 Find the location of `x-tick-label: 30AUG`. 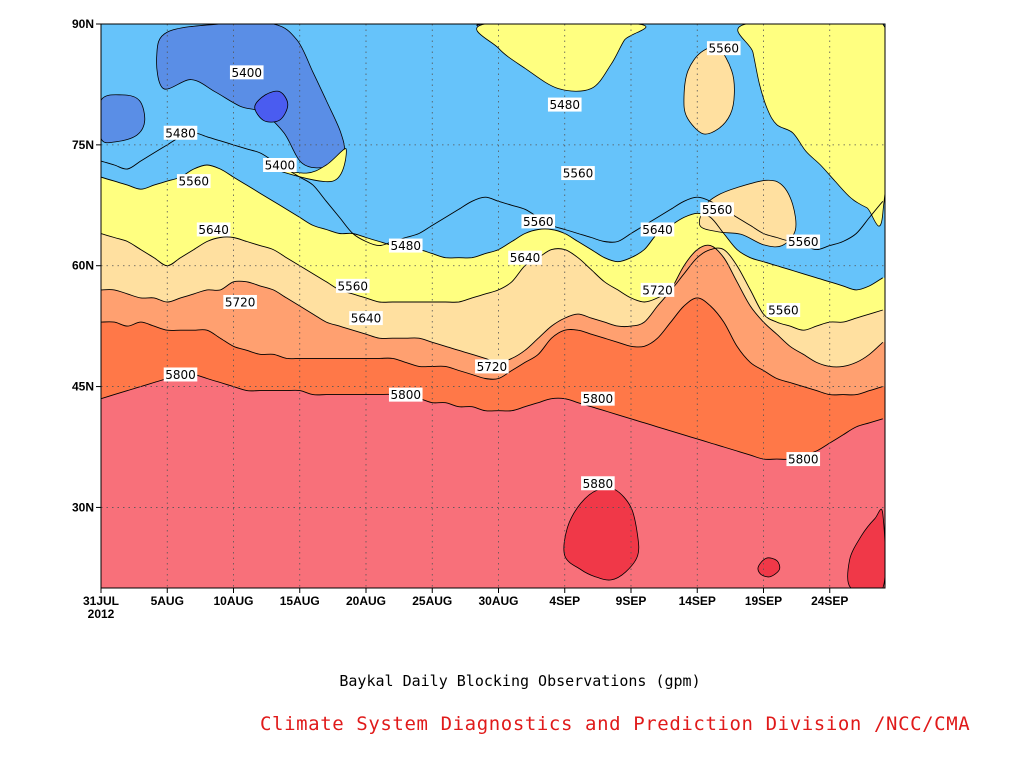

x-tick-label: 30AUG is located at coordinates (498, 601).